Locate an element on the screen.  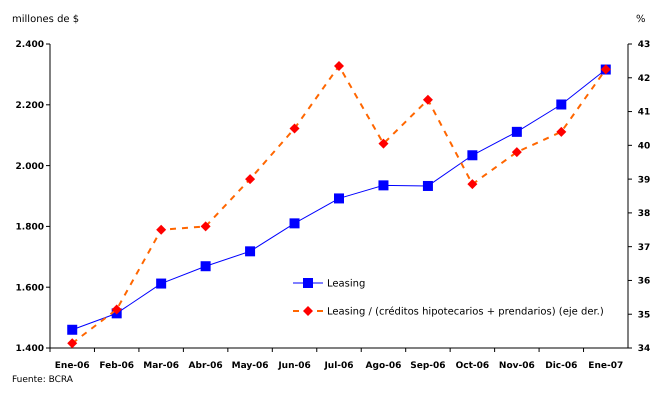
y2-tick-label: 36 is located at coordinates (644, 281).